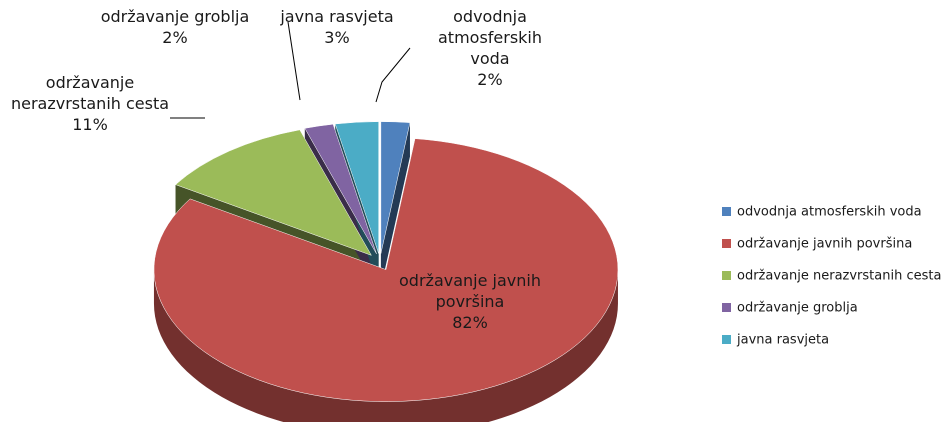 The width and height of the screenshot is (947, 422). Describe the element at coordinates (782, 340) in the screenshot. I see `legend-label: javna rasvjeta` at that location.